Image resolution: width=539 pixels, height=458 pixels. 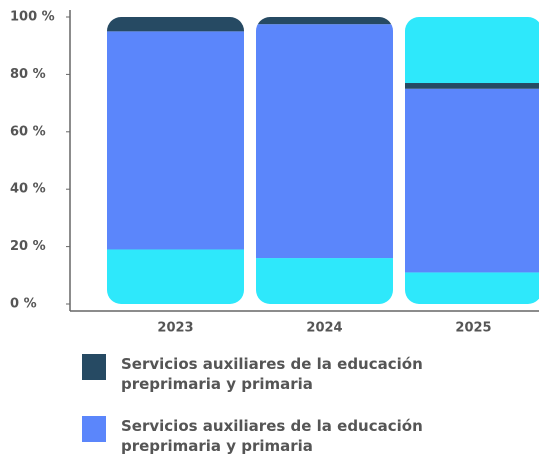 What do you see at coordinates (324, 328) in the screenshot?
I see `x-tick-label: 2024` at bounding box center [324, 328].